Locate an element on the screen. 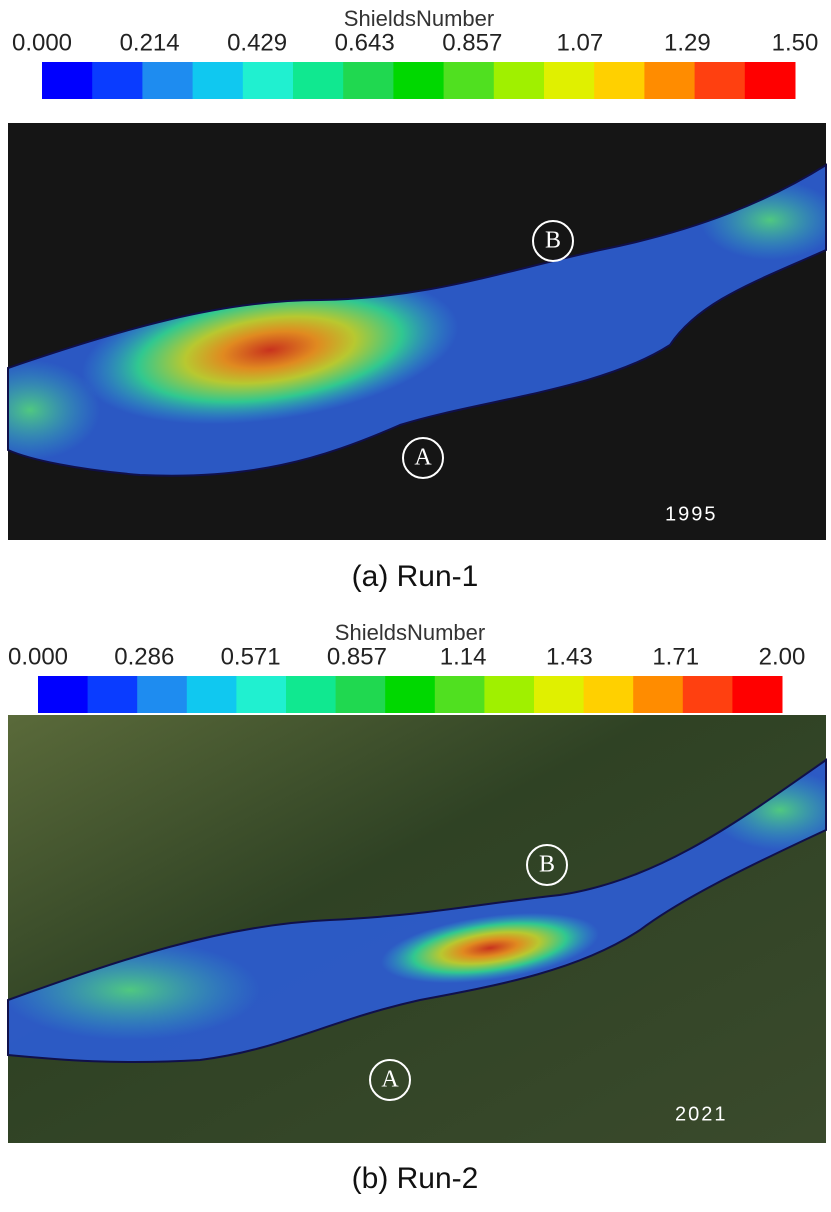 The width and height of the screenshot is (831, 1212). colorbar-tick-label: 0.643 is located at coordinates (365, 42).